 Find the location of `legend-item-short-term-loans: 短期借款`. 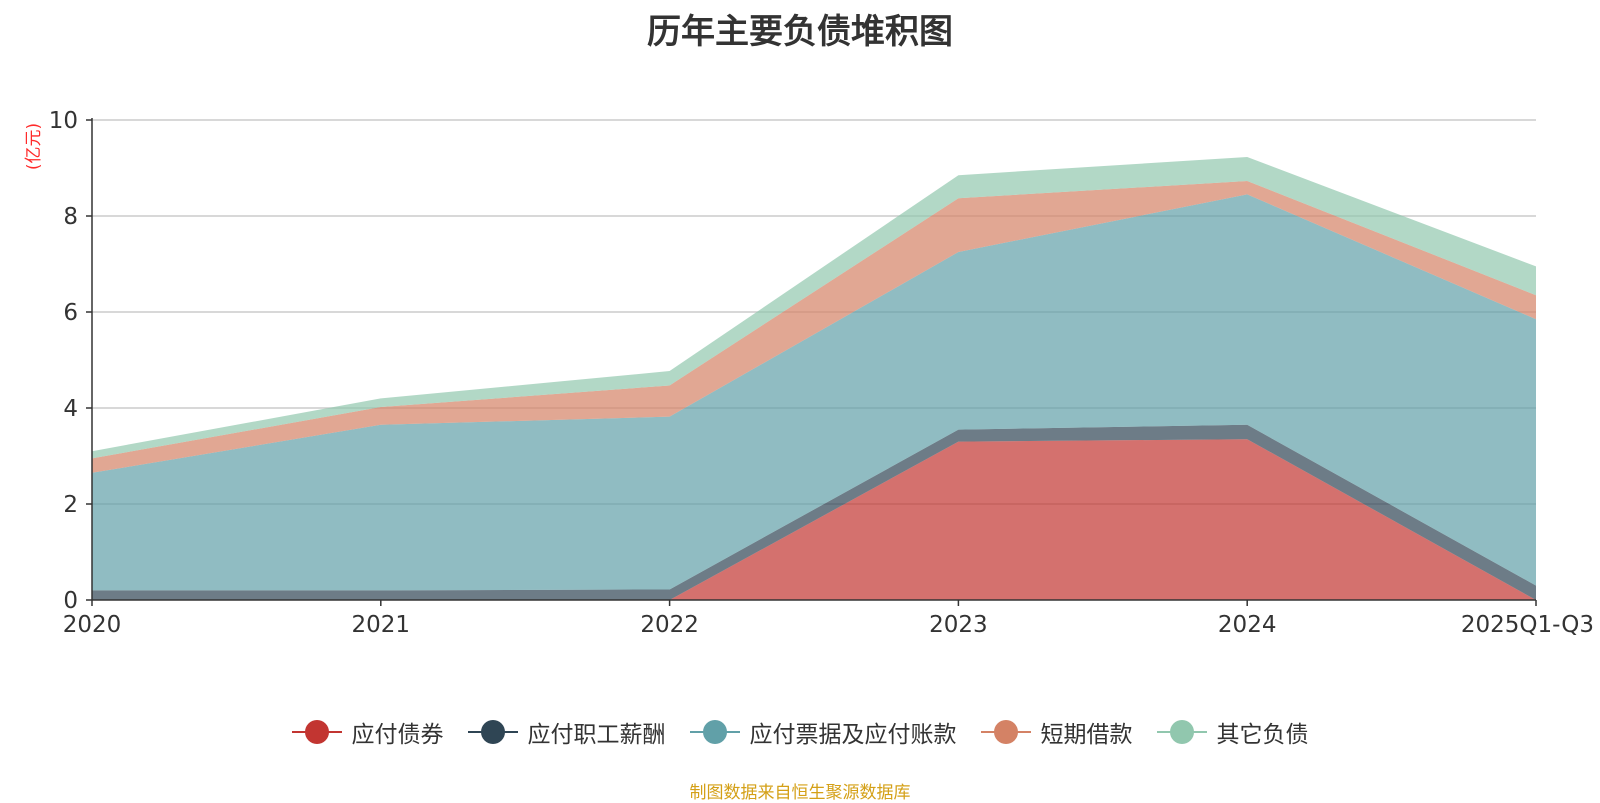

legend-item-short-term-loans: 短期借款 is located at coordinates (1056, 732).